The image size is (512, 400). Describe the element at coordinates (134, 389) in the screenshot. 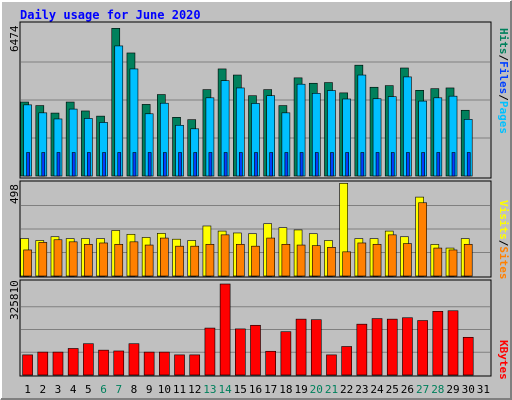

I see `x-tick-label-day-8: 8` at that location.